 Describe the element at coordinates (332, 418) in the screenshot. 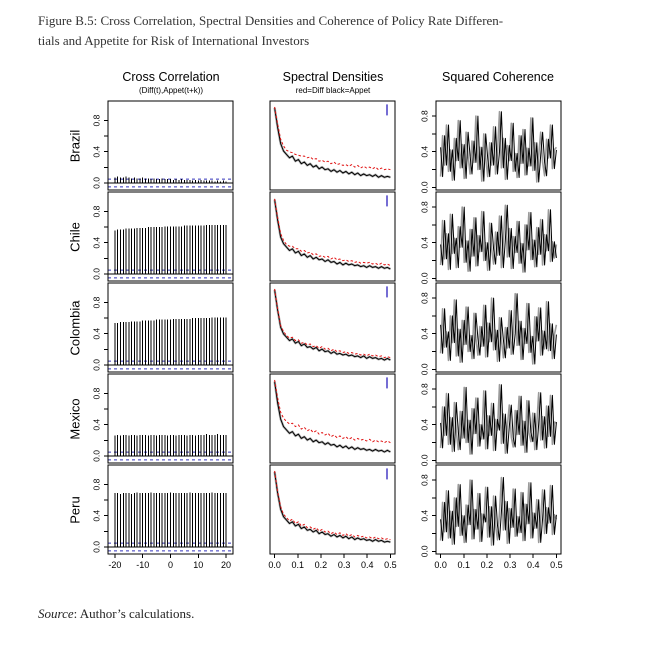

I see `spectral-panel-mexico` at that location.